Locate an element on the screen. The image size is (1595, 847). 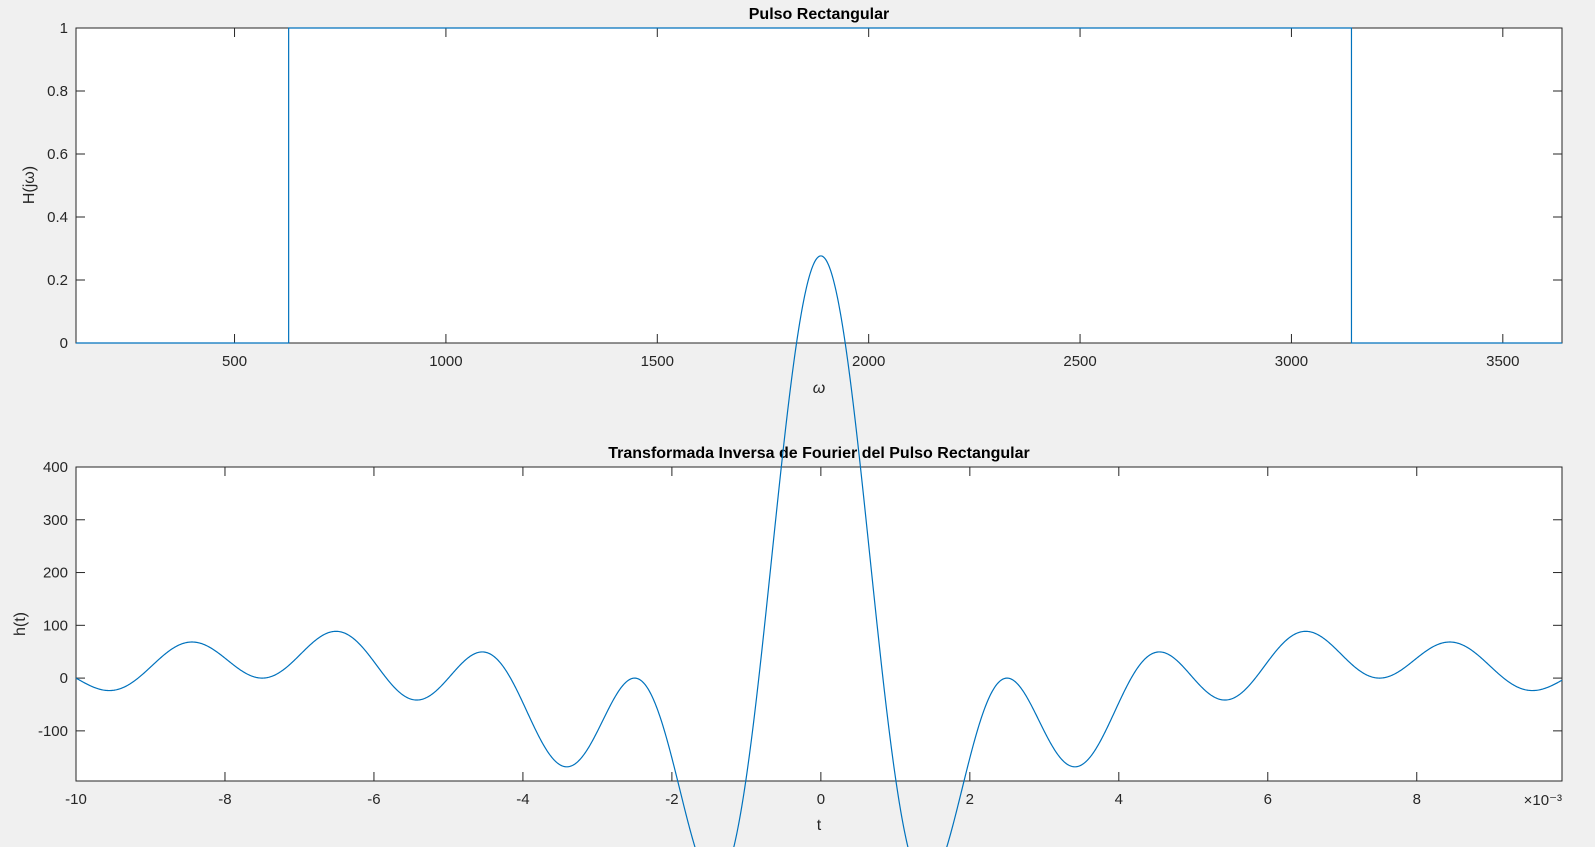
y-tick-label: 0.2 is located at coordinates (57, 280).